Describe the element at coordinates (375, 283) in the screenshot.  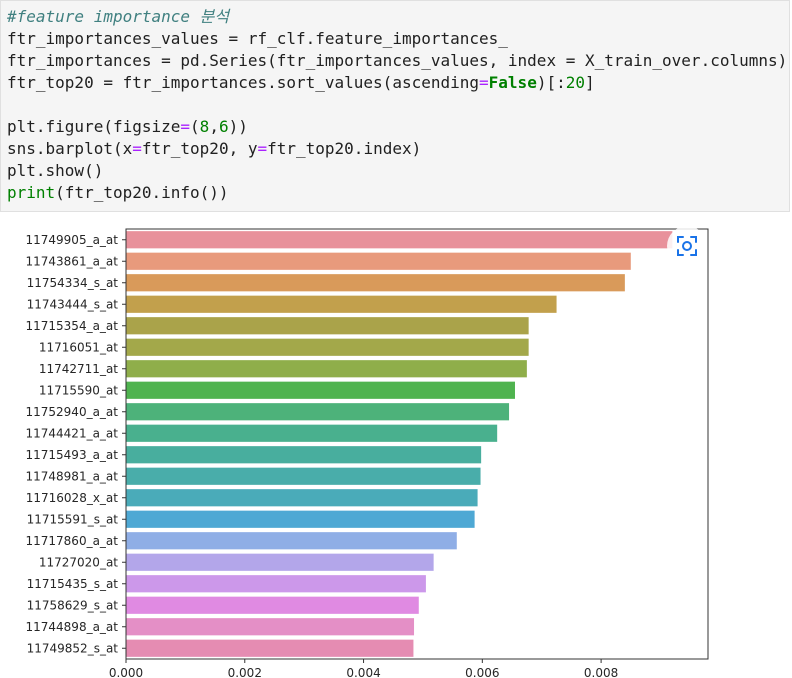
I see `bar-11754334_s_at` at that location.